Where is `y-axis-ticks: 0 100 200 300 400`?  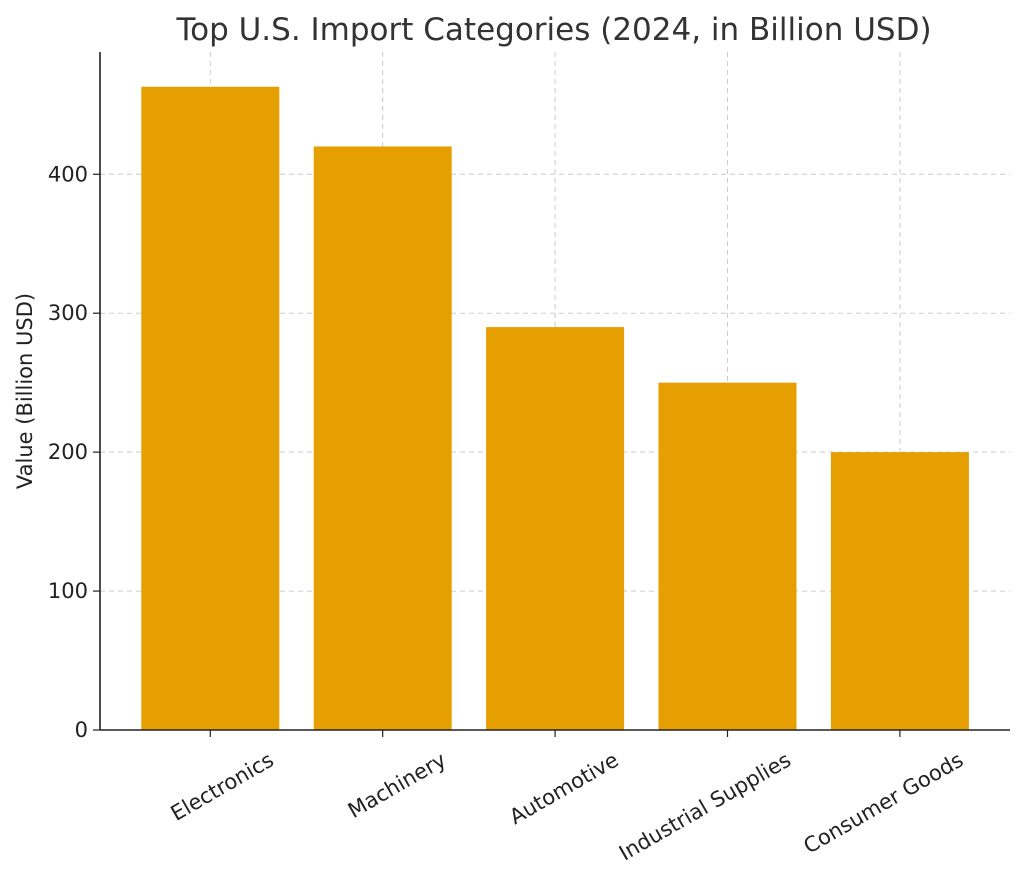 y-axis-ticks: 0 100 200 300 400 is located at coordinates (74, 452).